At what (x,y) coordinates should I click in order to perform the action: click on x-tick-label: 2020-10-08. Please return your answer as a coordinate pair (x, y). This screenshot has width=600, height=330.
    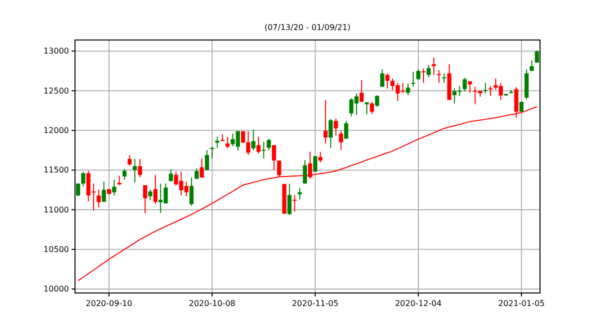
    Looking at the image, I should click on (212, 303).